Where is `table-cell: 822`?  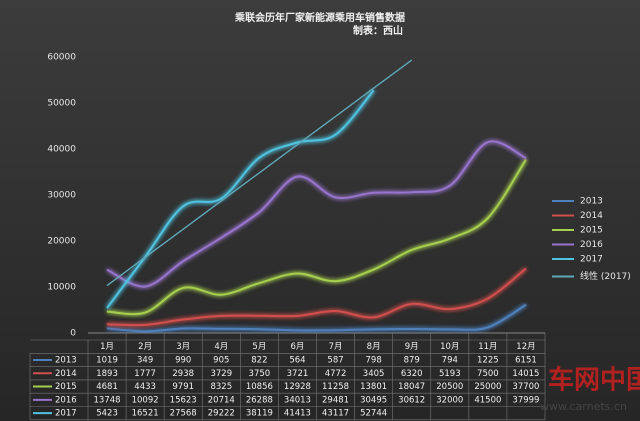 table-cell: 822 is located at coordinates (259, 360).